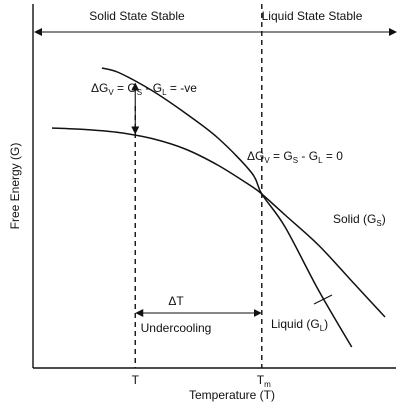  Describe the element at coordinates (232, 395) in the screenshot. I see `x-axis-title: Temperature (T)` at that location.